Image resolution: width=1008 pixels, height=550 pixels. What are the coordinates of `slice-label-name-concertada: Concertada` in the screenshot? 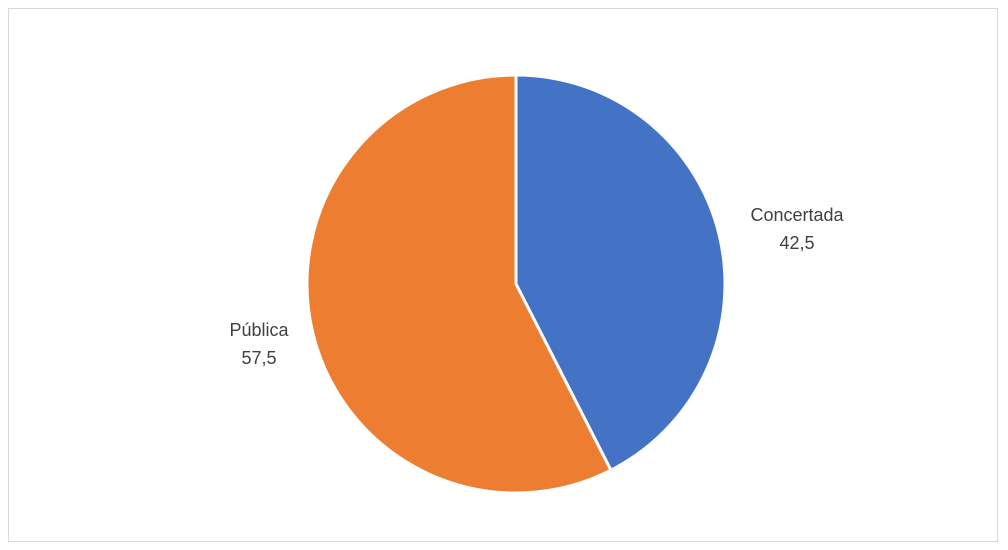 It's located at (797, 215).